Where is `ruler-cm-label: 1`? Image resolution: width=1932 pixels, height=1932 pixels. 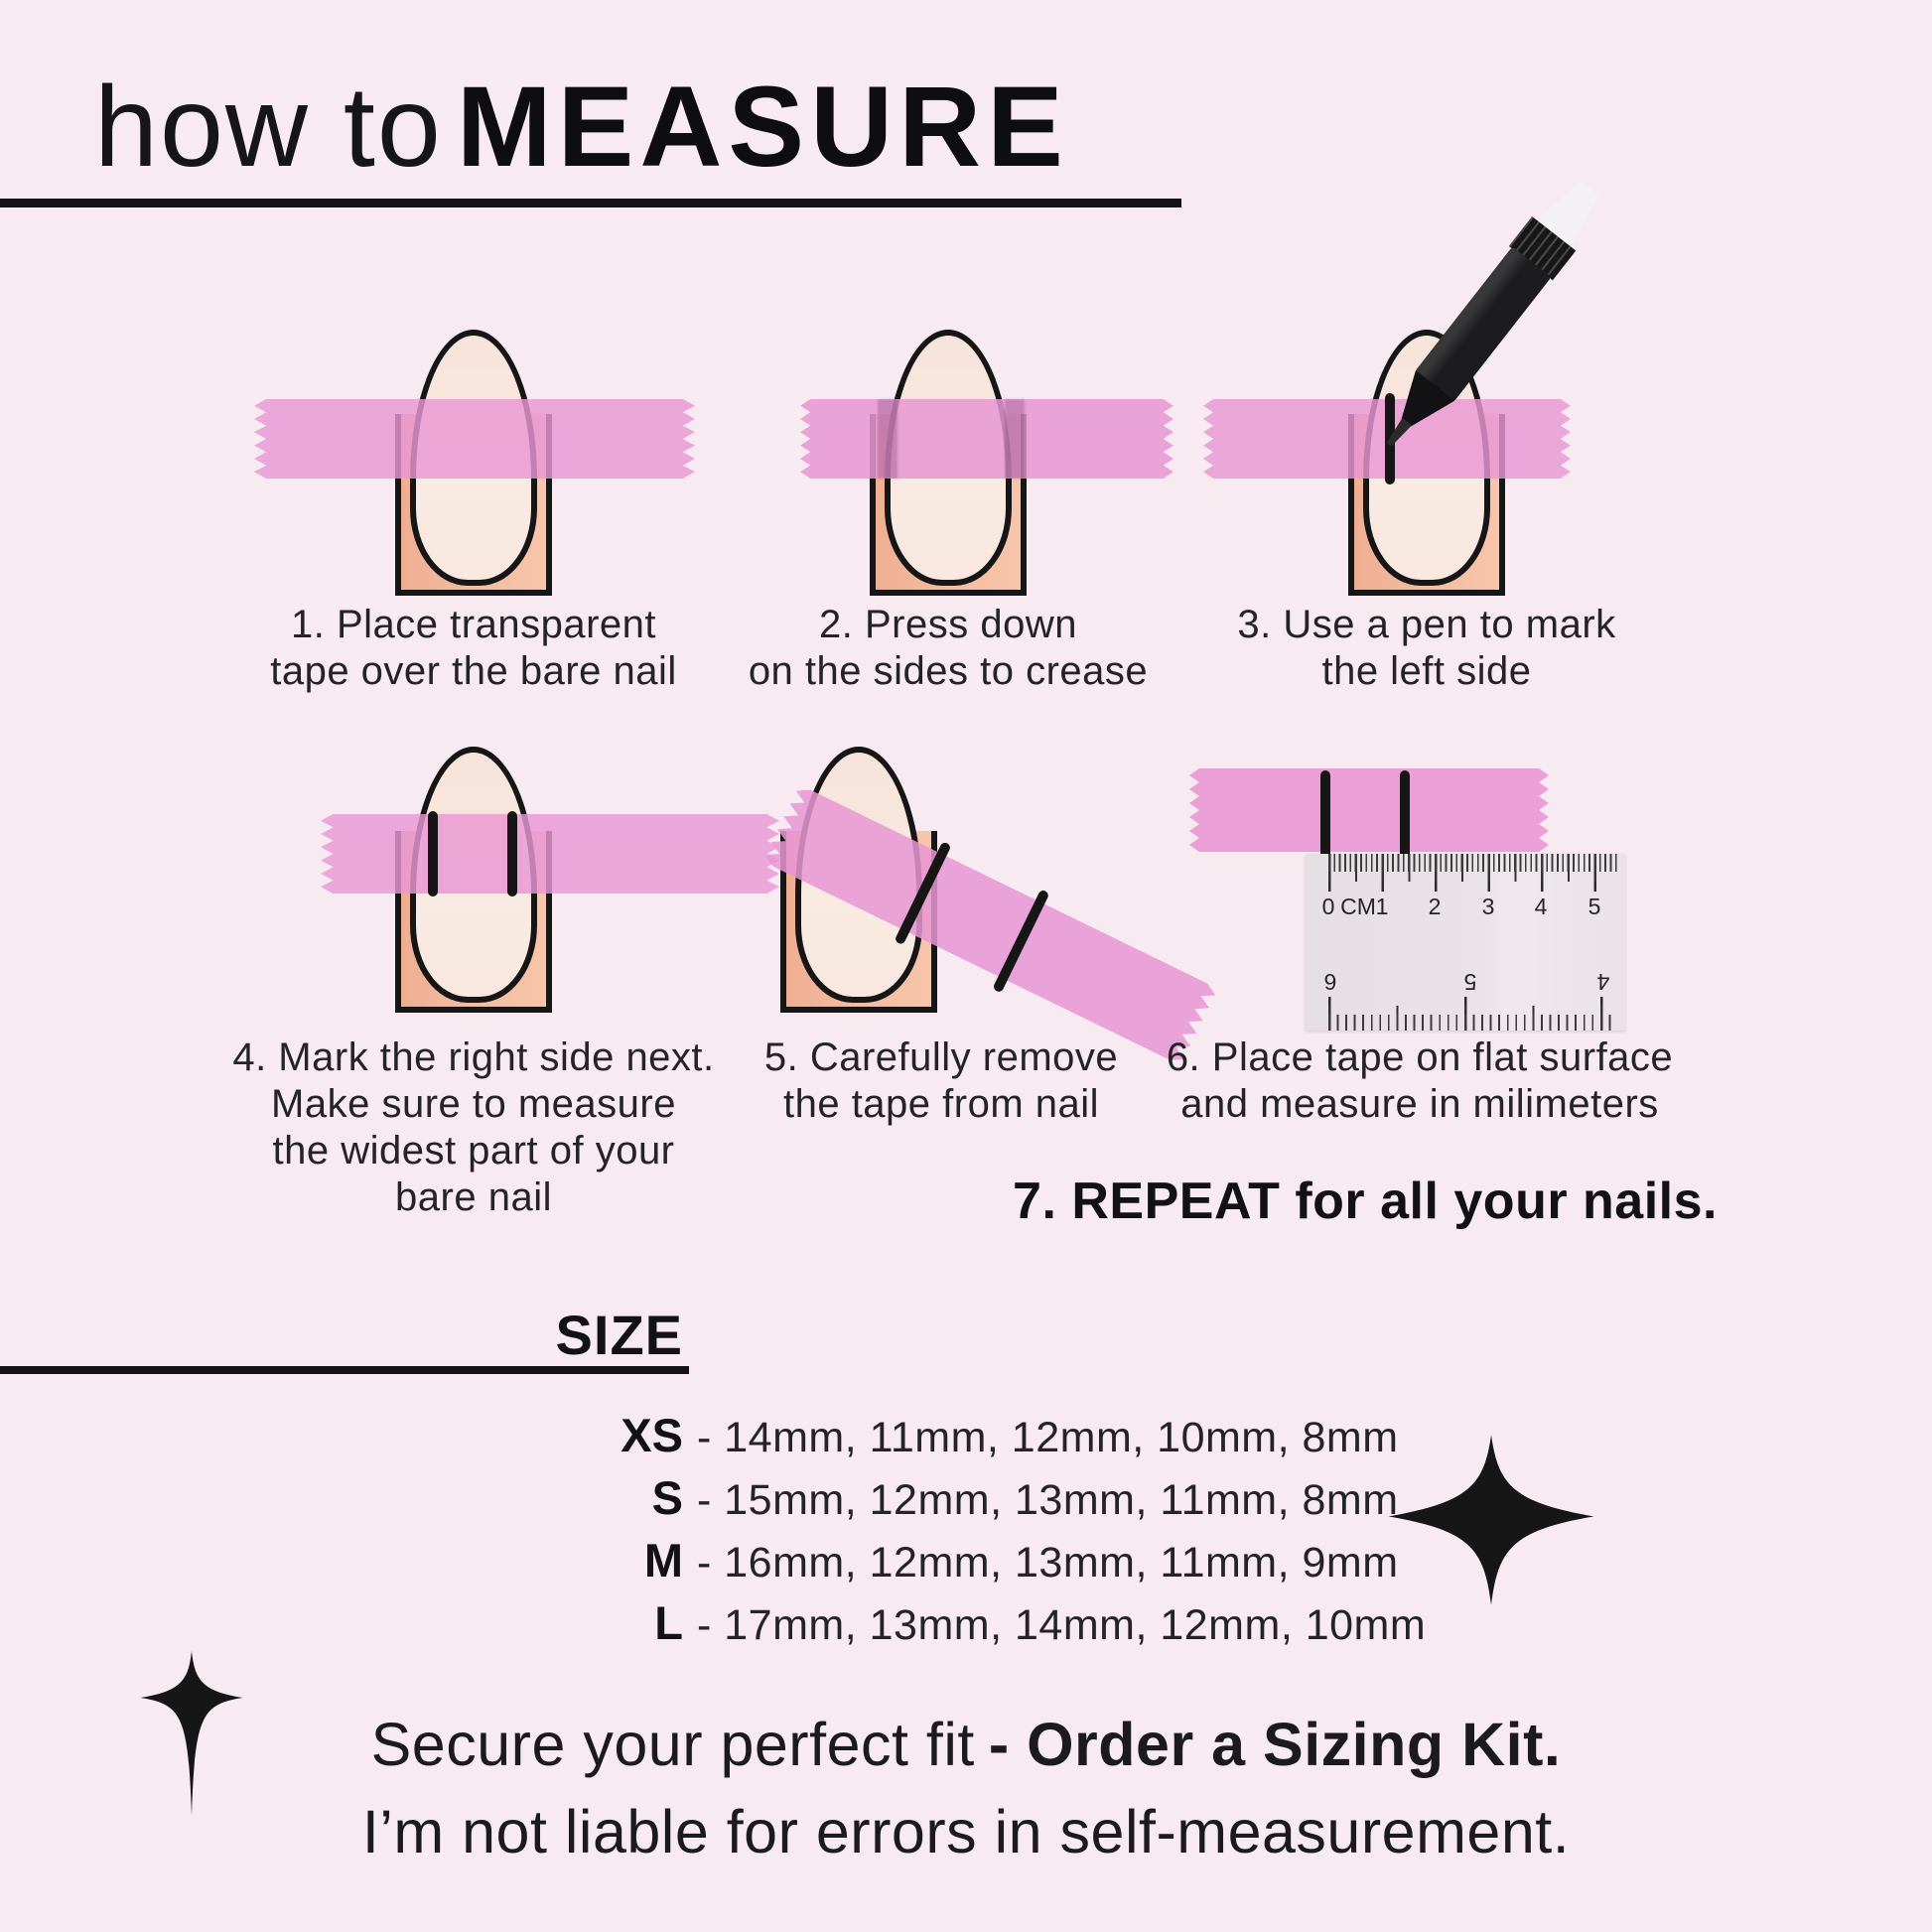 ruler-cm-label: 1 is located at coordinates (1382, 906).